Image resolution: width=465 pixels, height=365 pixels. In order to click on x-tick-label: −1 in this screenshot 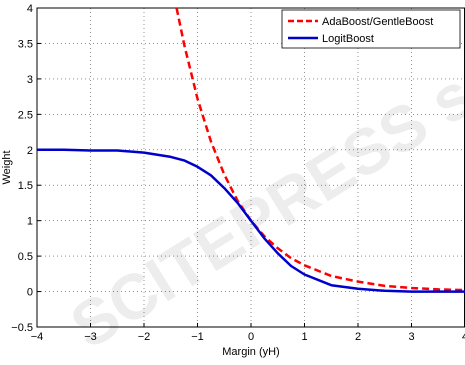, I will do `click(197, 337)`.